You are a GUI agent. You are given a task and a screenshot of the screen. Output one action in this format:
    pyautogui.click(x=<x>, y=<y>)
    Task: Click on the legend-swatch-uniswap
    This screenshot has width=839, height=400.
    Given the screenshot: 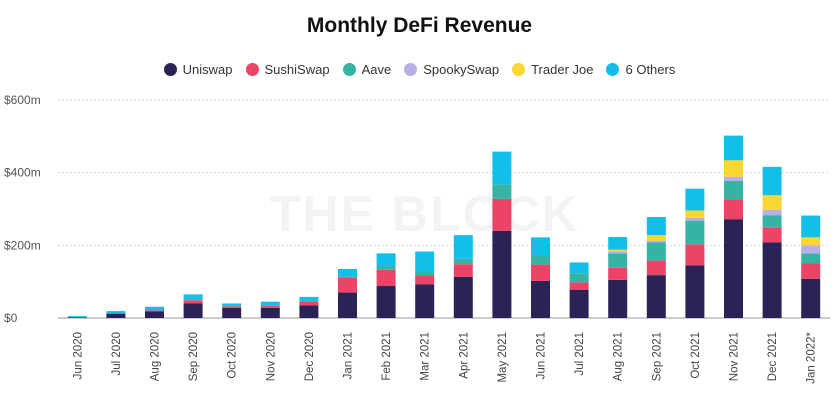 What is the action you would take?
    pyautogui.click(x=170, y=69)
    